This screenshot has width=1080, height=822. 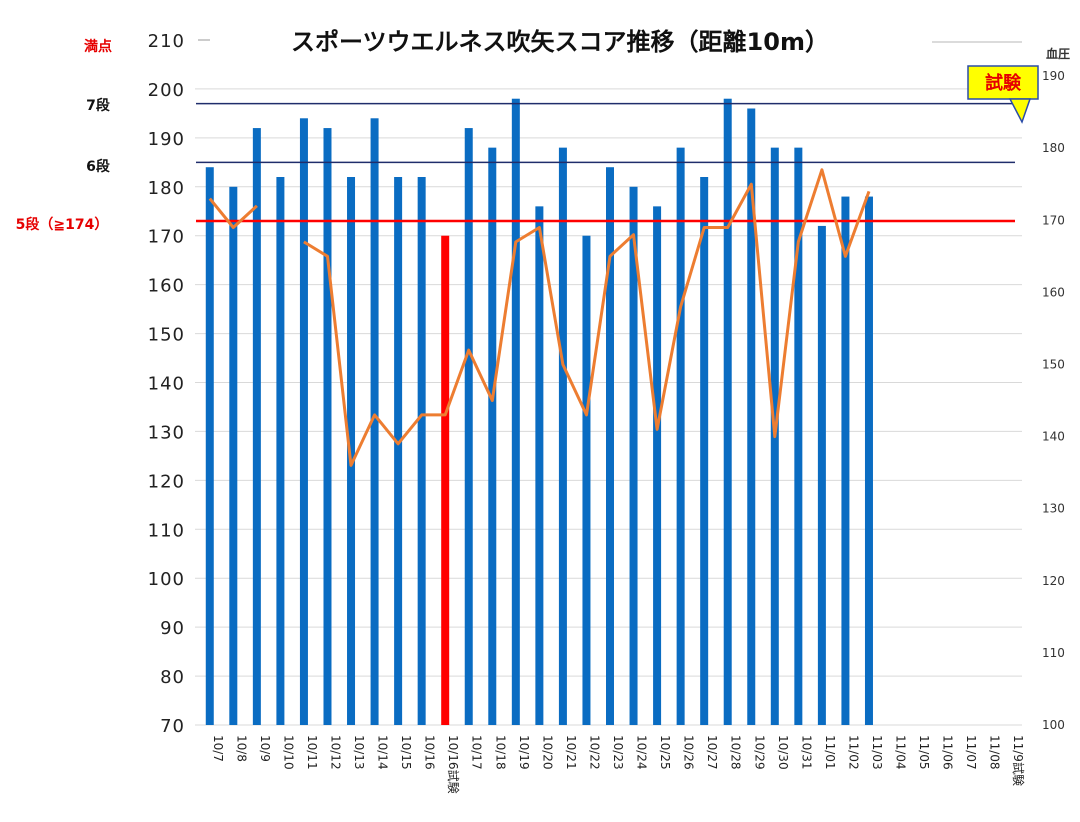 I want to click on y2-tick-label: 180, so click(x=1053, y=148).